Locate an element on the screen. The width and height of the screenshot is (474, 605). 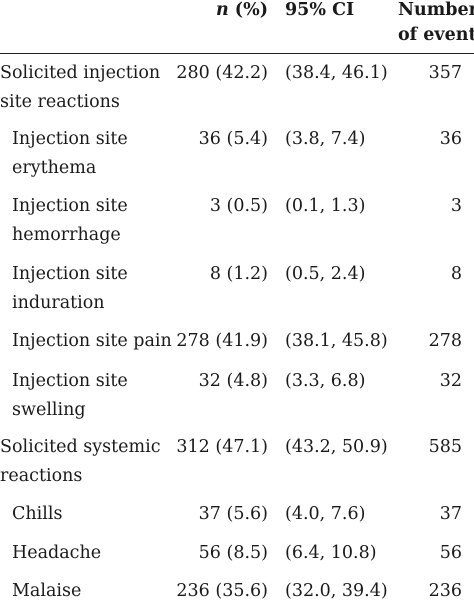
row-label: Chills is located at coordinates (37, 514).